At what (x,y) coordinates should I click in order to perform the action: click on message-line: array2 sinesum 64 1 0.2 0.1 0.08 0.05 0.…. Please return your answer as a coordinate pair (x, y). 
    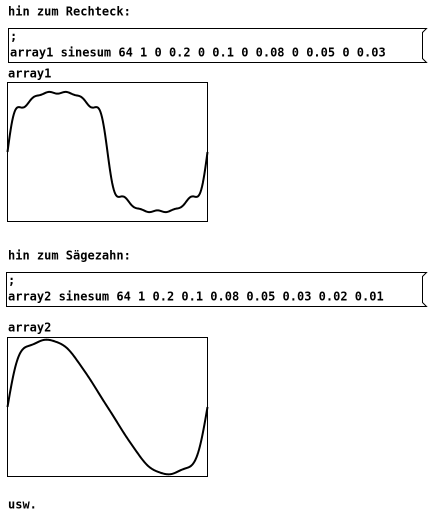
    Looking at the image, I should click on (196, 297).